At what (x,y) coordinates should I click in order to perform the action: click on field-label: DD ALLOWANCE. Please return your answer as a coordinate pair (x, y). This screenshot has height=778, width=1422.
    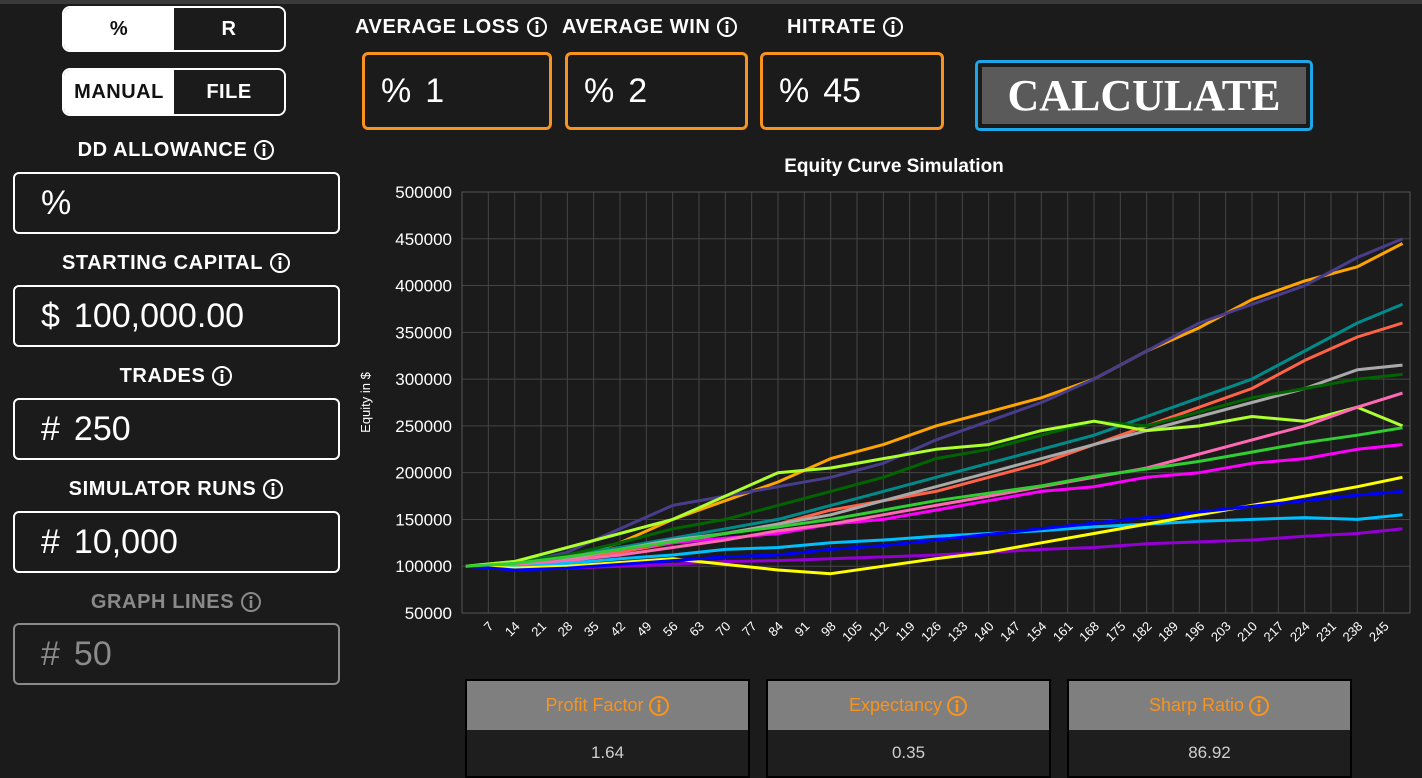
    Looking at the image, I should click on (176, 150).